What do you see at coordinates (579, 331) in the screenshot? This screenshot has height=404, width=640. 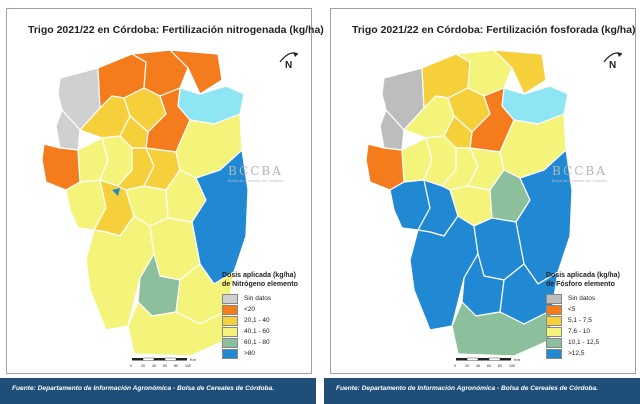 I see `legend-label: 7,6 - 10` at bounding box center [579, 331].